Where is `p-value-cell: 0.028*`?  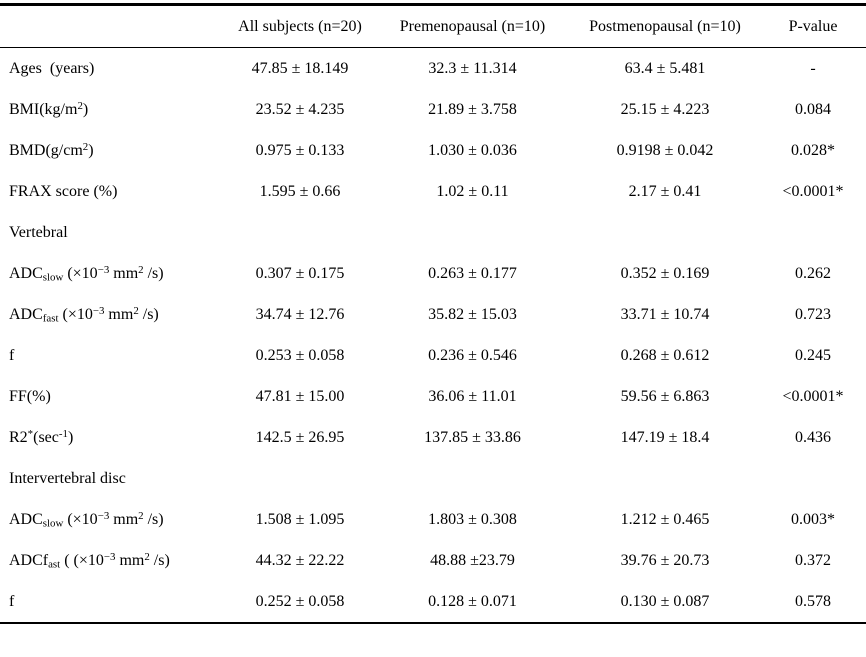
p-value-cell: 0.028* is located at coordinates (813, 150).